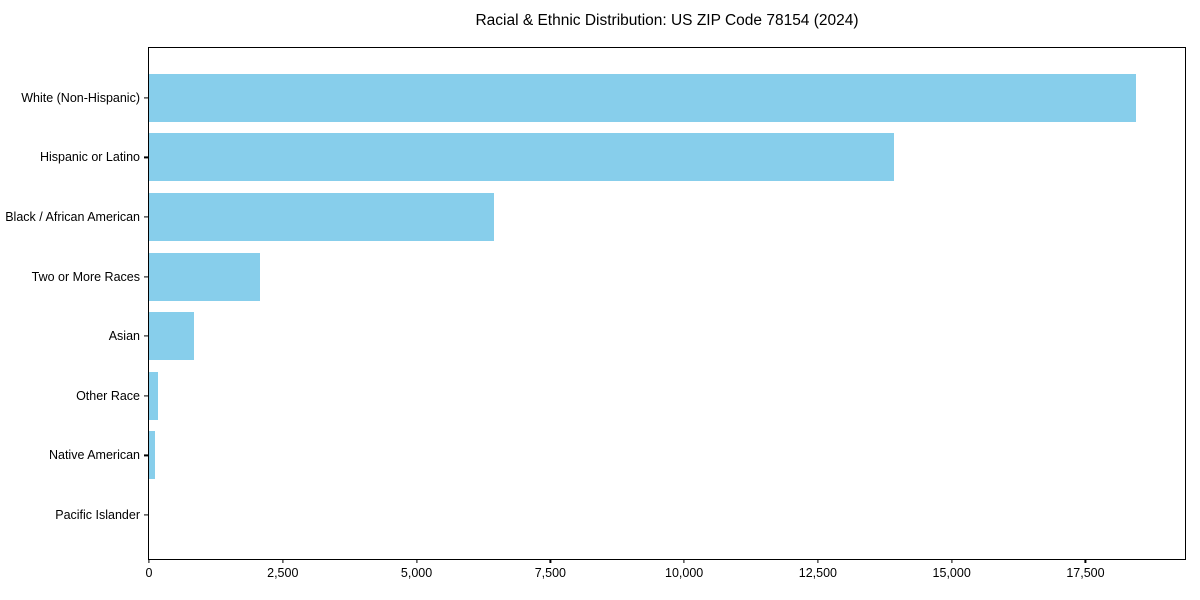  What do you see at coordinates (818, 573) in the screenshot?
I see `x-tick-label: 12,500` at bounding box center [818, 573].